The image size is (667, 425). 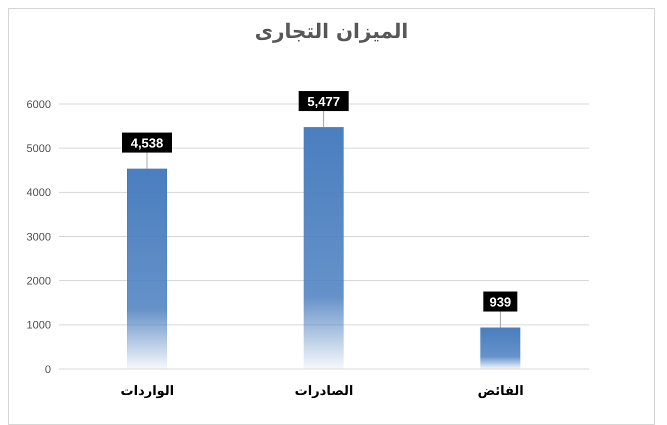 What do you see at coordinates (323, 102) in the screenshot?
I see `data-label: 5,477` at bounding box center [323, 102].